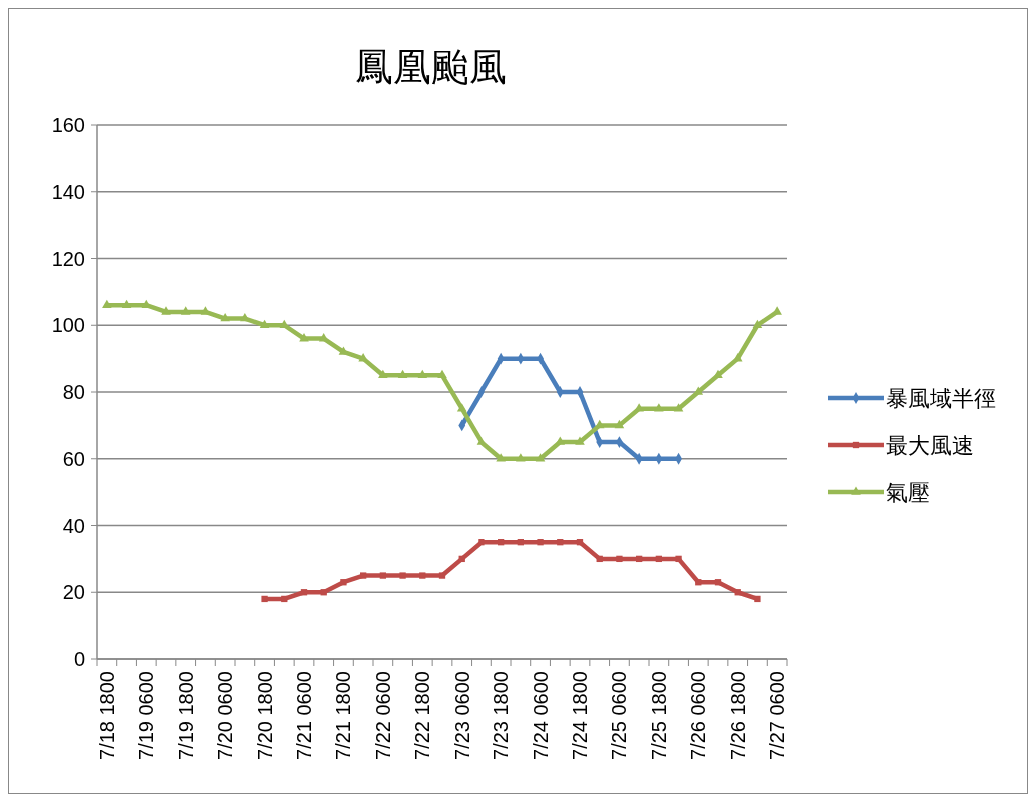 This screenshot has width=1030, height=794. I want to click on x-tick-label: 7/24 1800, so click(580, 715).